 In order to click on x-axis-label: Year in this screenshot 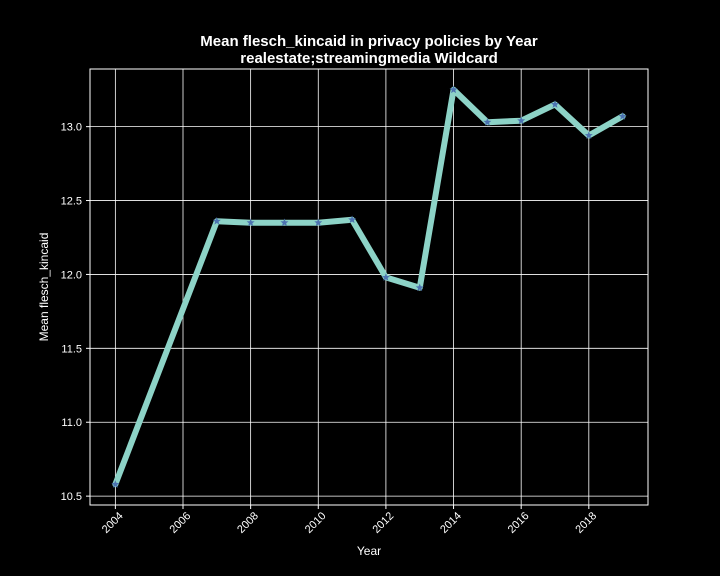, I will do `click(369, 551)`.